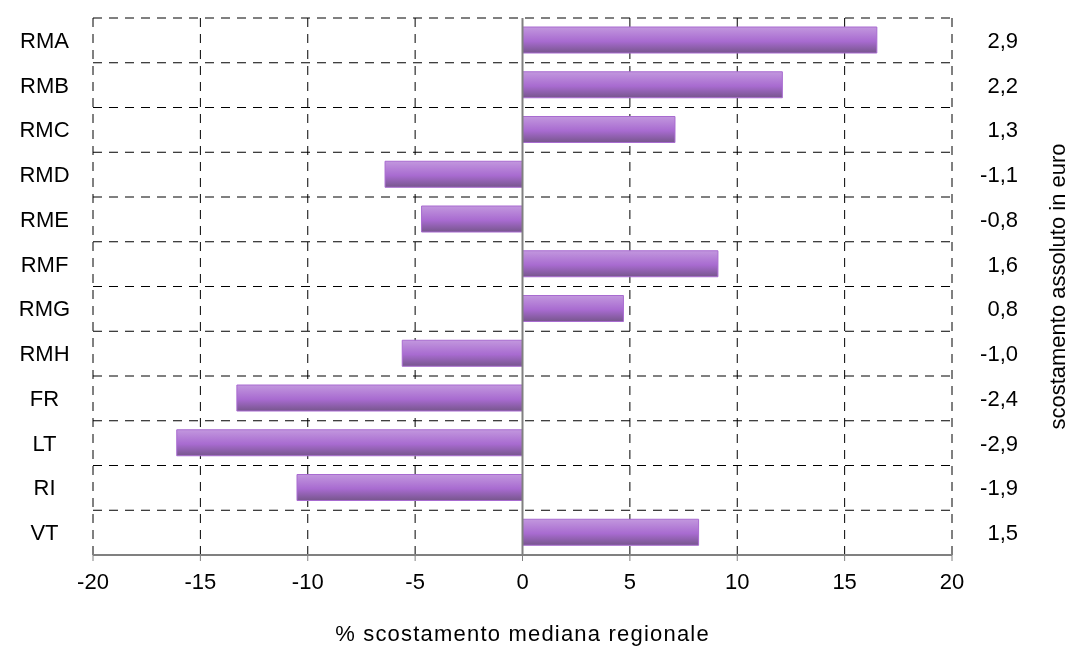 This screenshot has height=646, width=1068. Describe the element at coordinates (44, 488) in the screenshot. I see `y-tick-label: RI` at that location.